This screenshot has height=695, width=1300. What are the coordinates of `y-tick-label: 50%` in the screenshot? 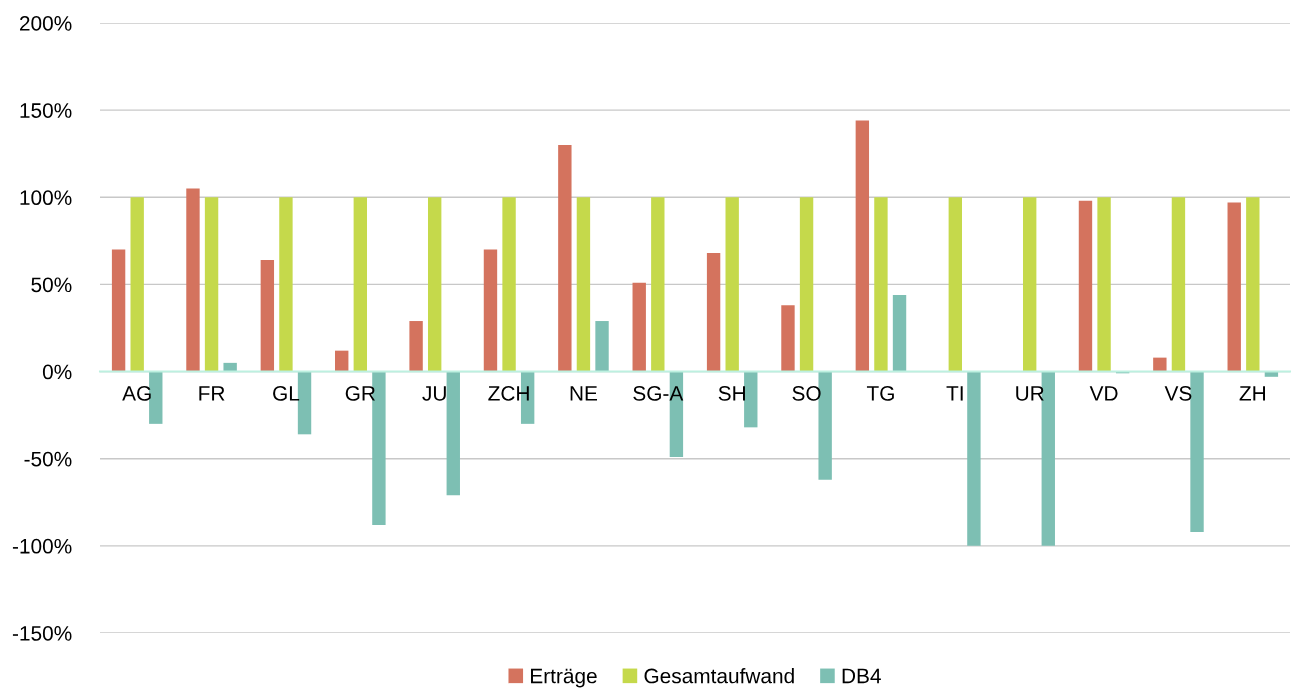 It's located at (51, 285).